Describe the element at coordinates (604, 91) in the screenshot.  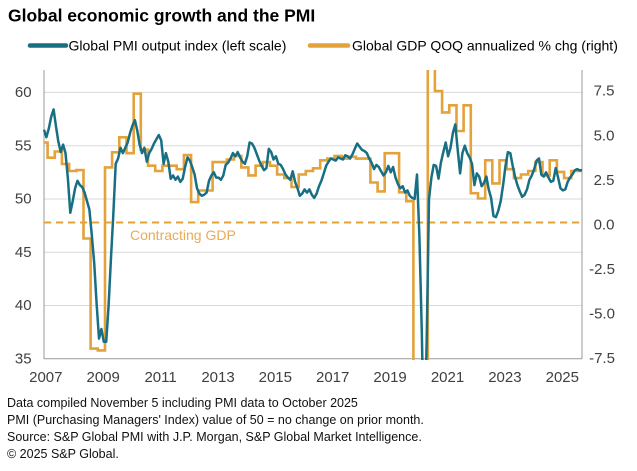
I see `svg-text: 7.5` at that location.